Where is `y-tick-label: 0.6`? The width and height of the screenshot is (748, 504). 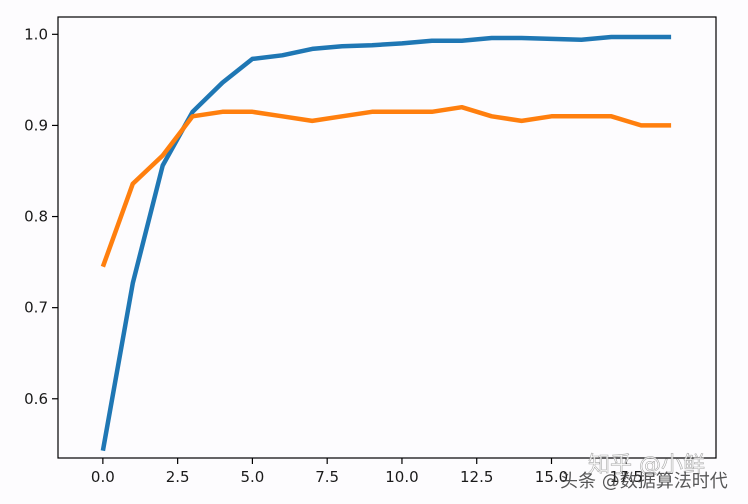
y-tick-label: 0.6 is located at coordinates (36, 399).